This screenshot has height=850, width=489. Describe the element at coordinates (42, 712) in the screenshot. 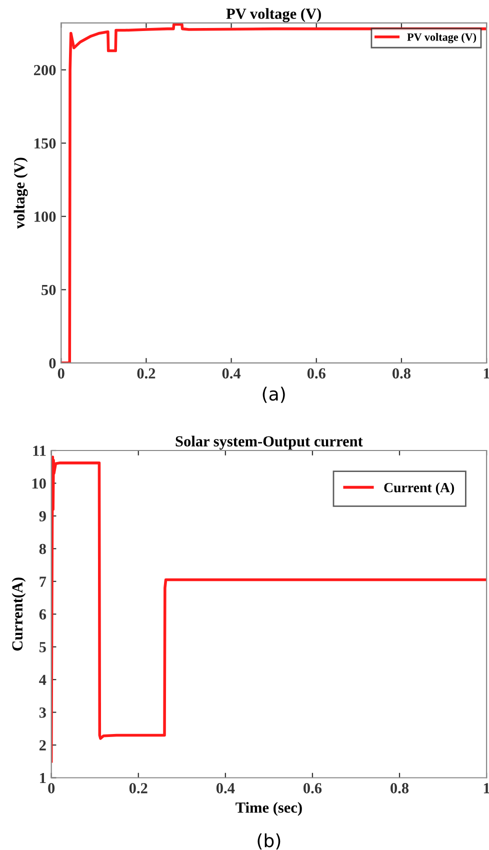

I see `y-tick-label: 3` at that location.